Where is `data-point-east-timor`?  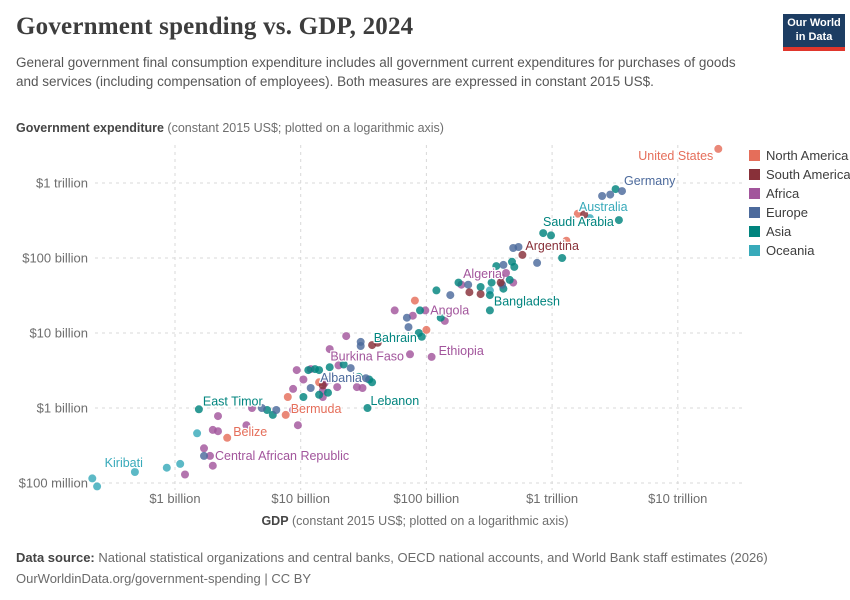
data-point-east-timor is located at coordinates (198, 409).